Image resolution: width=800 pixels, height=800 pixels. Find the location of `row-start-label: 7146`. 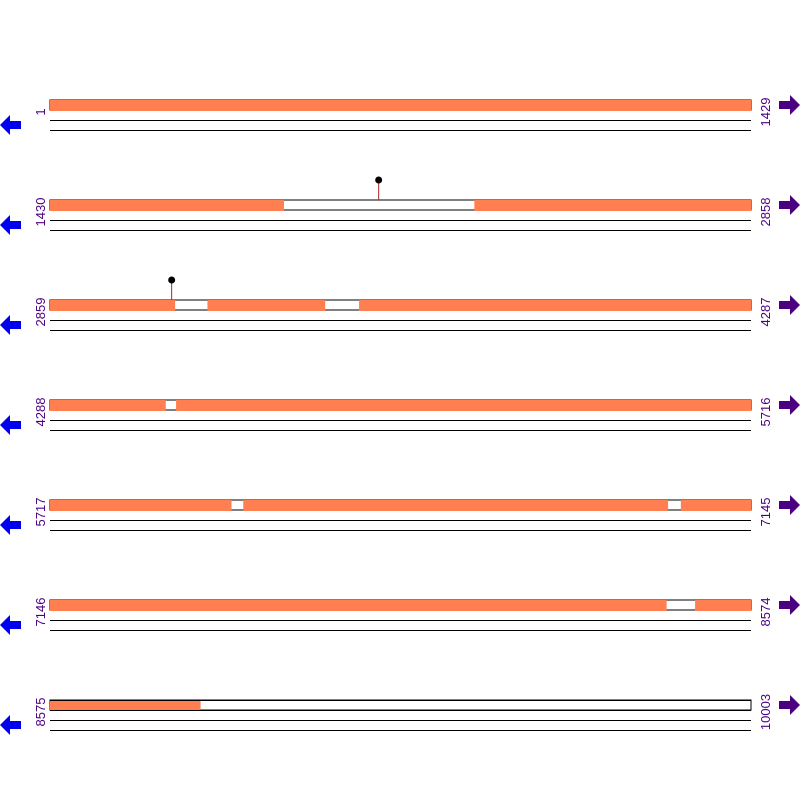

row-start-label: 7146 is located at coordinates (40, 612).